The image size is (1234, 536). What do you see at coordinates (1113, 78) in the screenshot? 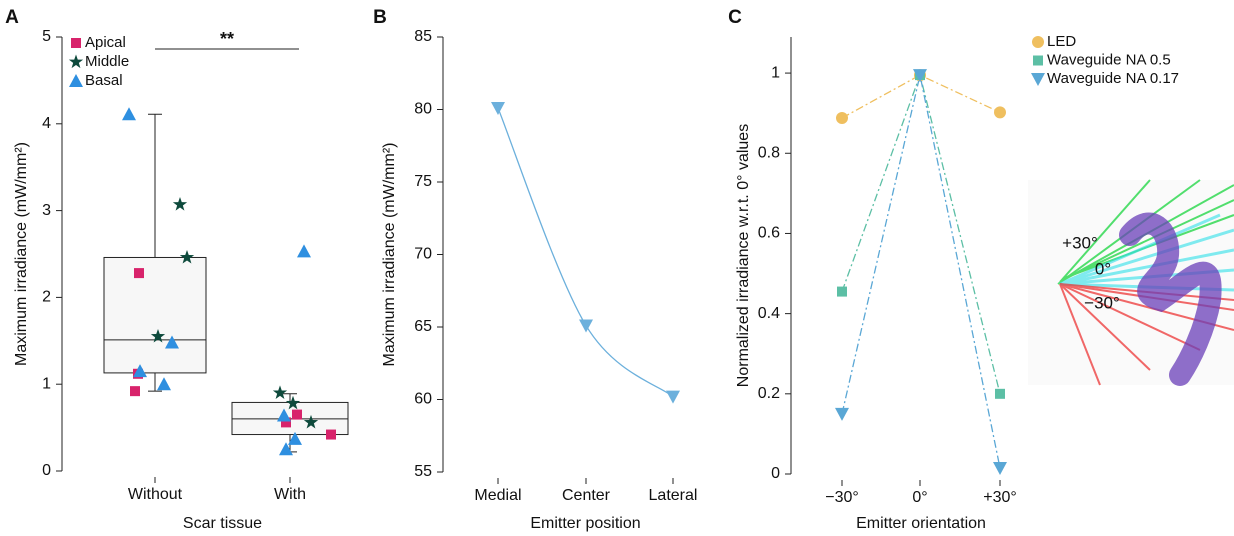
I see `legend-label: Waveguide NA 0.17` at bounding box center [1113, 78].